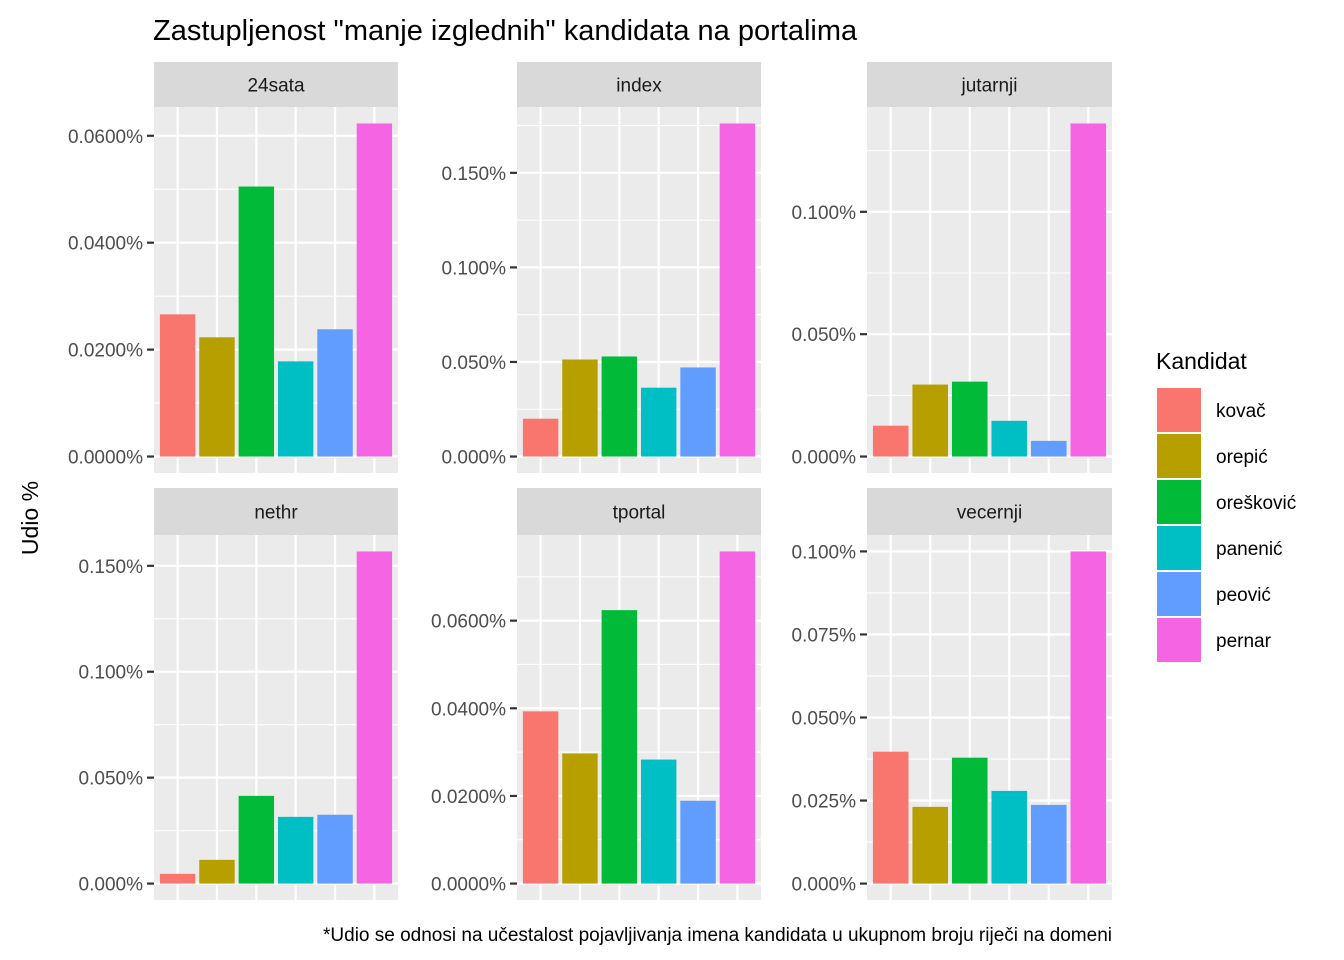 The width and height of the screenshot is (1344, 960). I want to click on y-tick-label: 0.025%, so click(824, 802).